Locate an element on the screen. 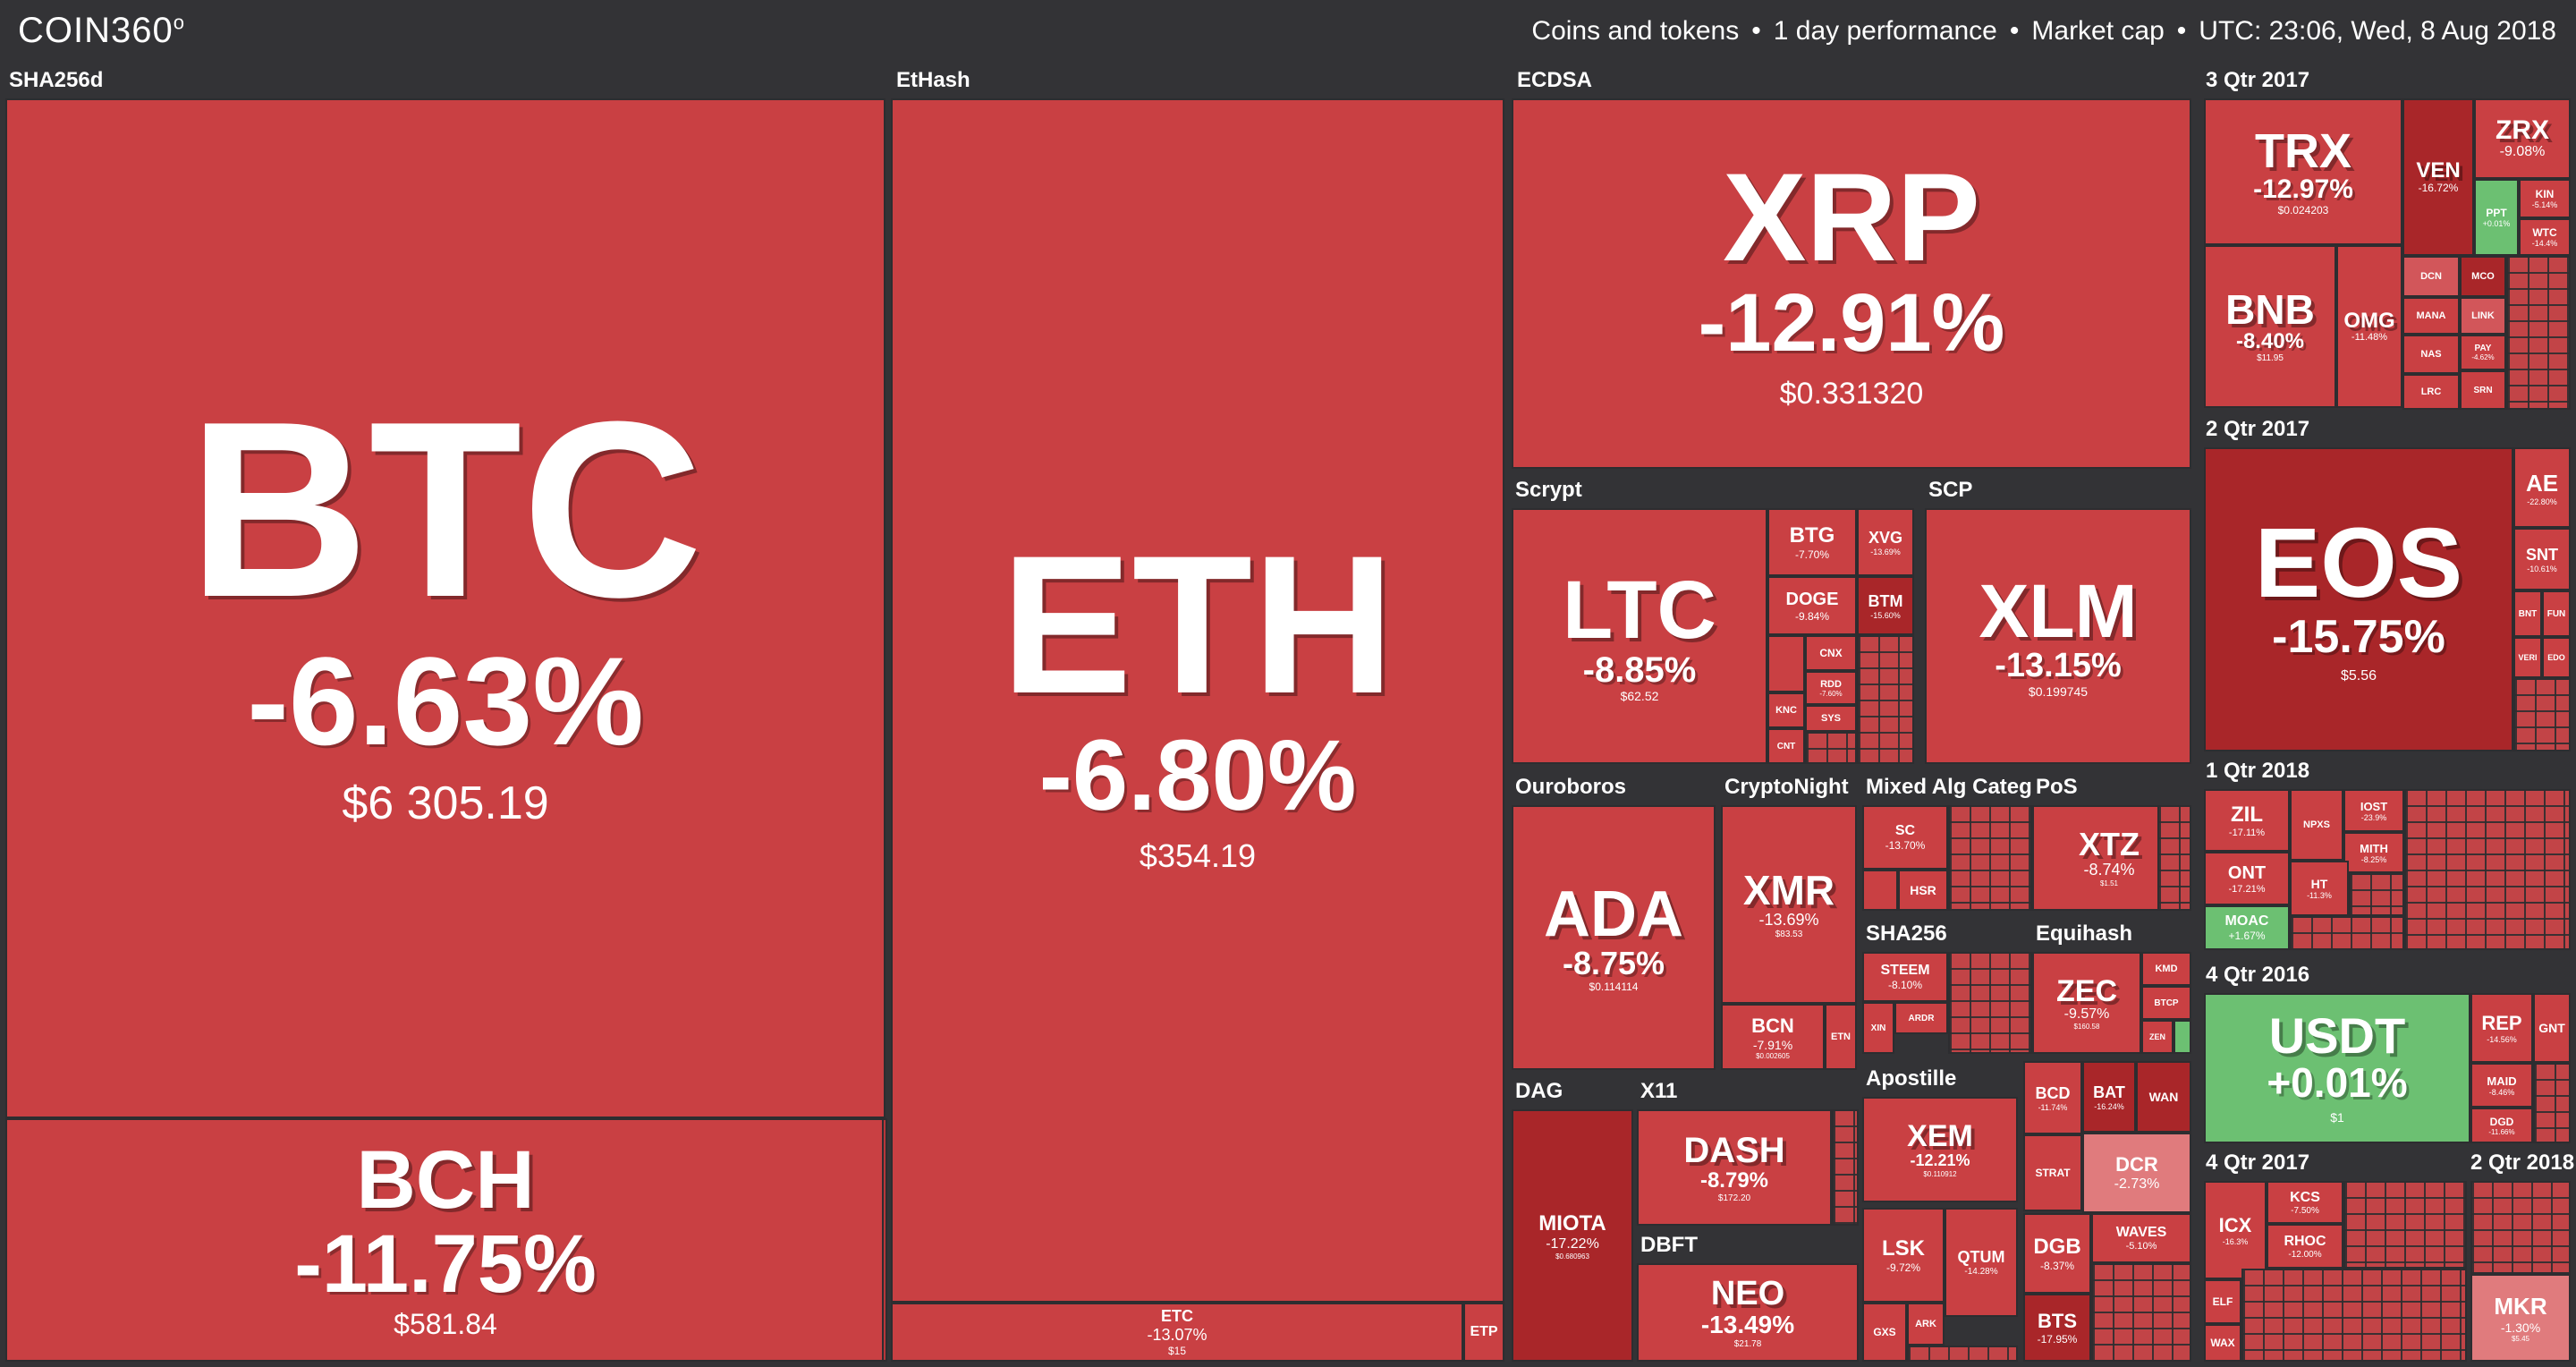  coin-tile-zrx: ZRX -9.08% is located at coordinates (2522, 138).